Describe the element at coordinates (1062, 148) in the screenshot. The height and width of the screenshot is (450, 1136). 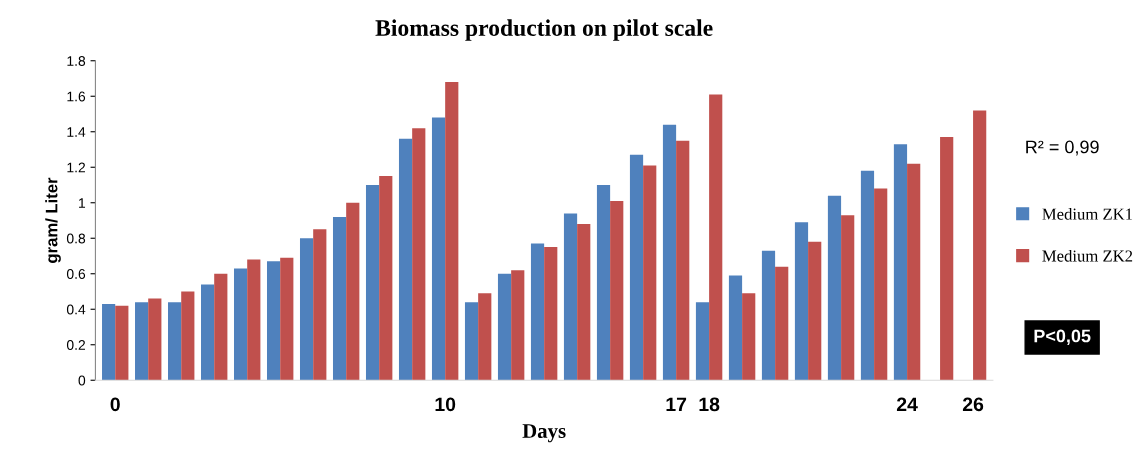
I see `text: R² = 0,99` at that location.